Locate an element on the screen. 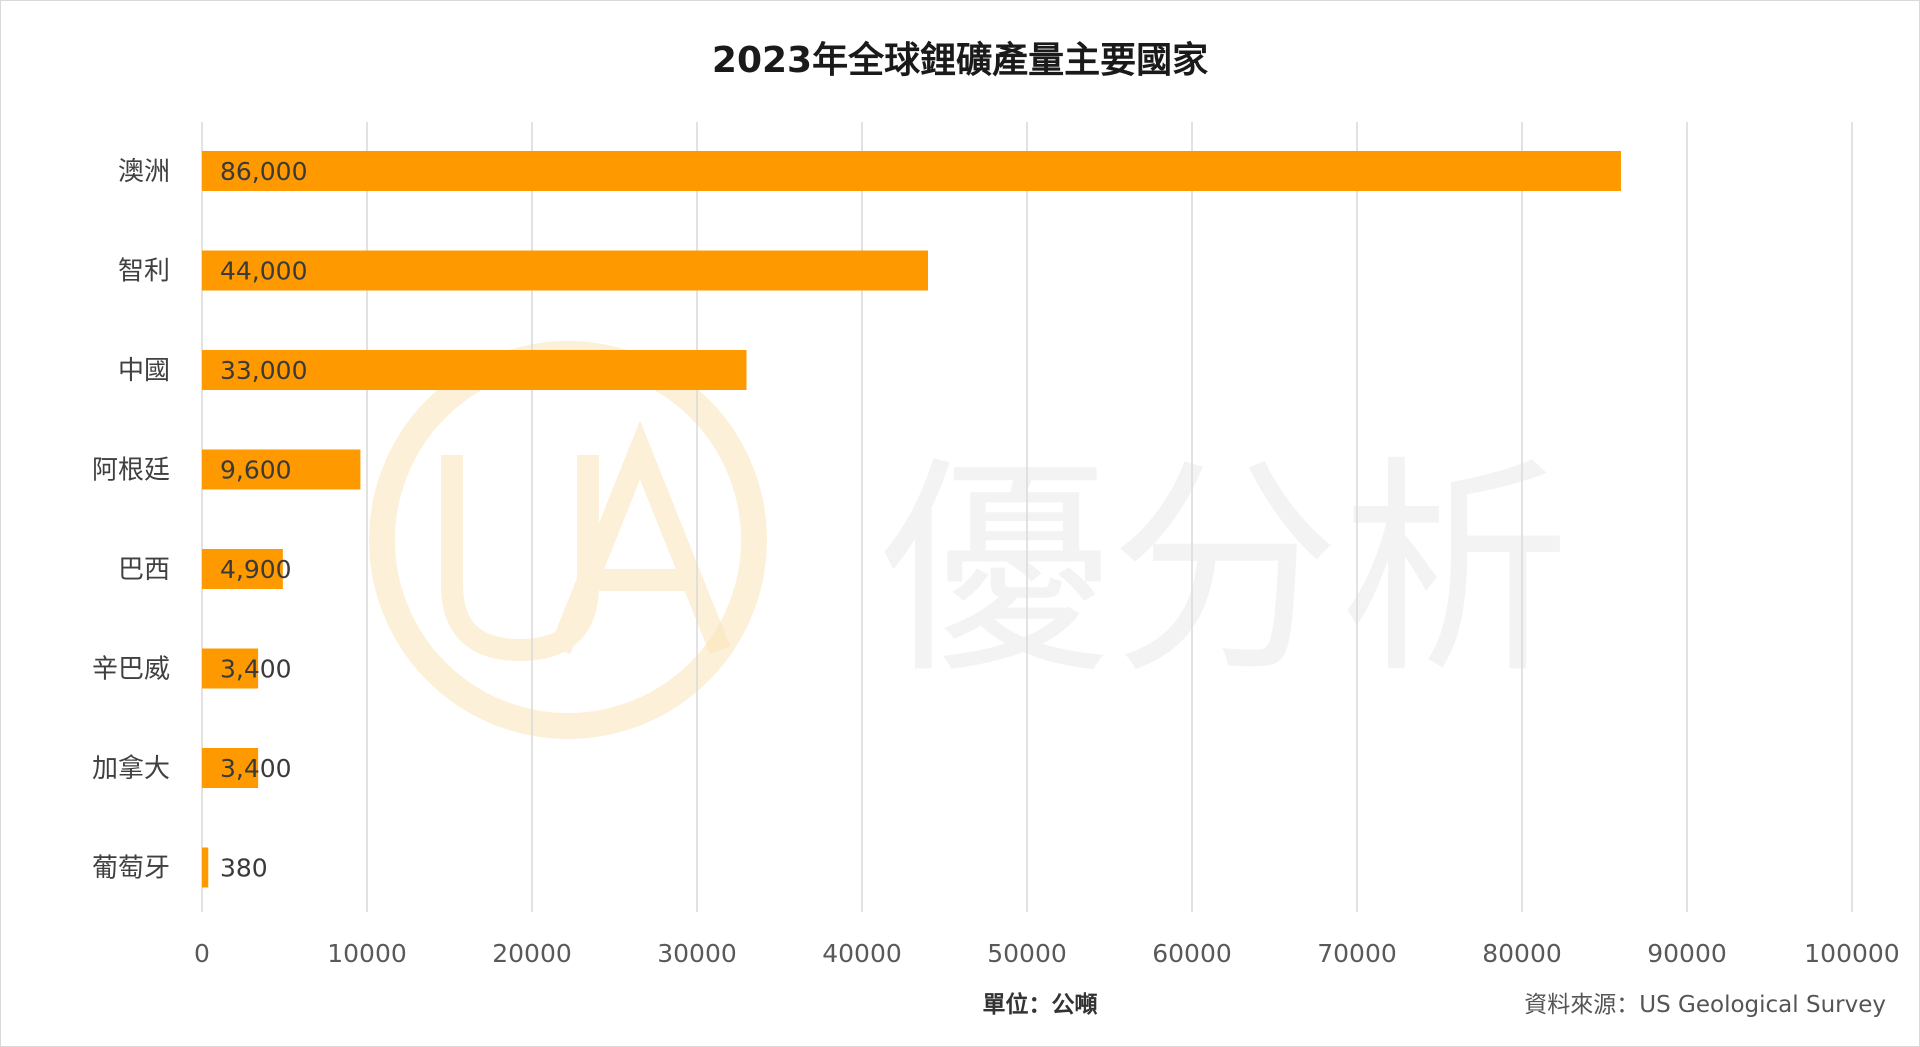  x-tick-label-5: 50000 is located at coordinates (1027, 953).